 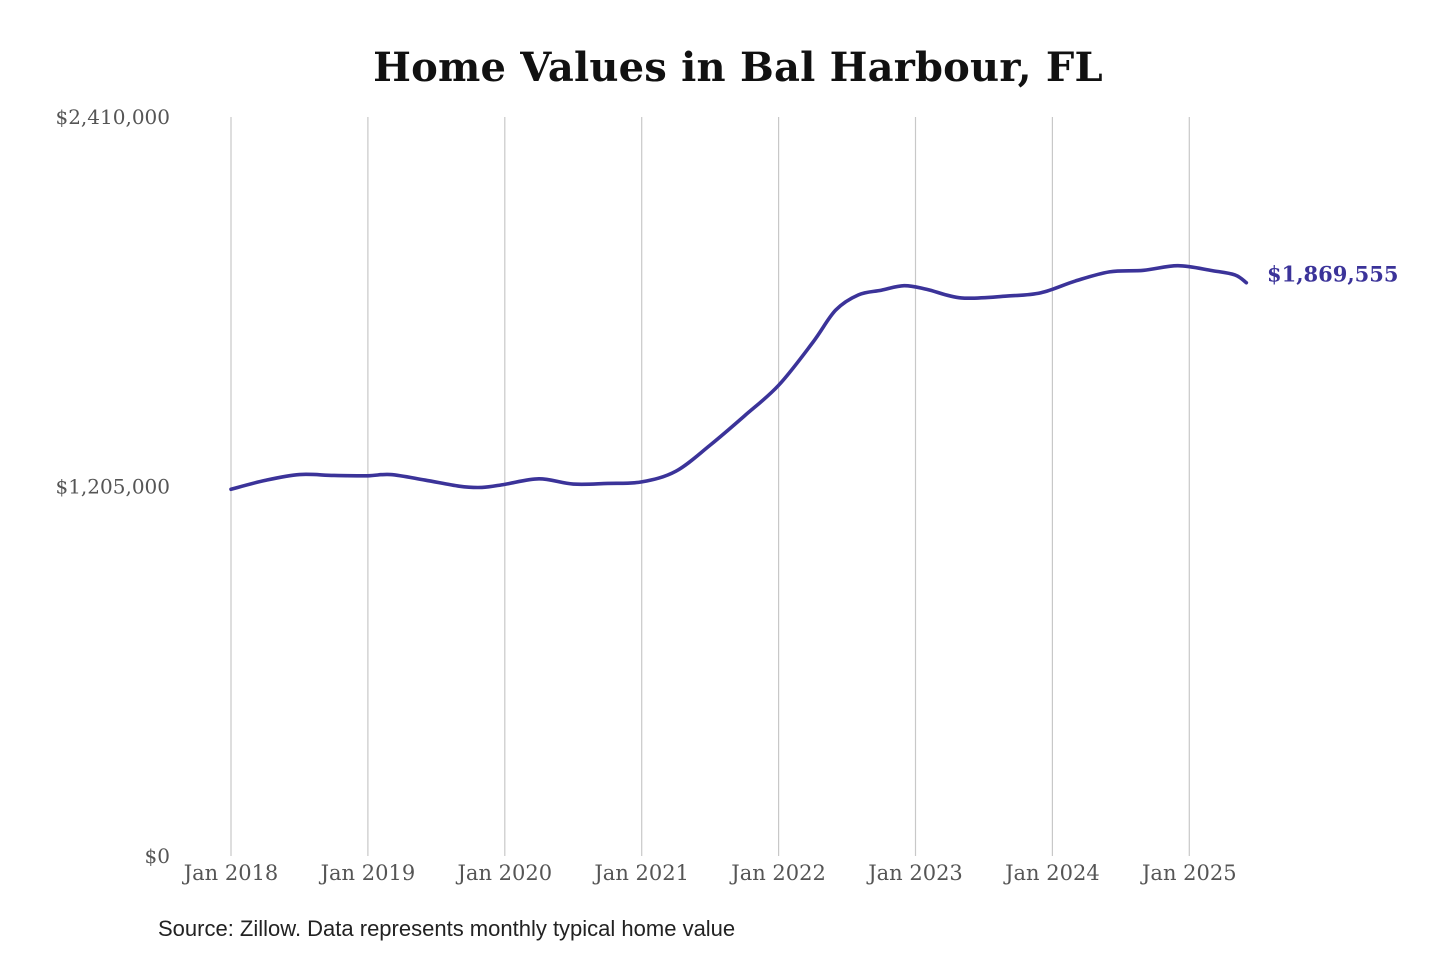 What do you see at coordinates (777, 873) in the screenshot?
I see `x-tick-label: Jan 2022` at bounding box center [777, 873].